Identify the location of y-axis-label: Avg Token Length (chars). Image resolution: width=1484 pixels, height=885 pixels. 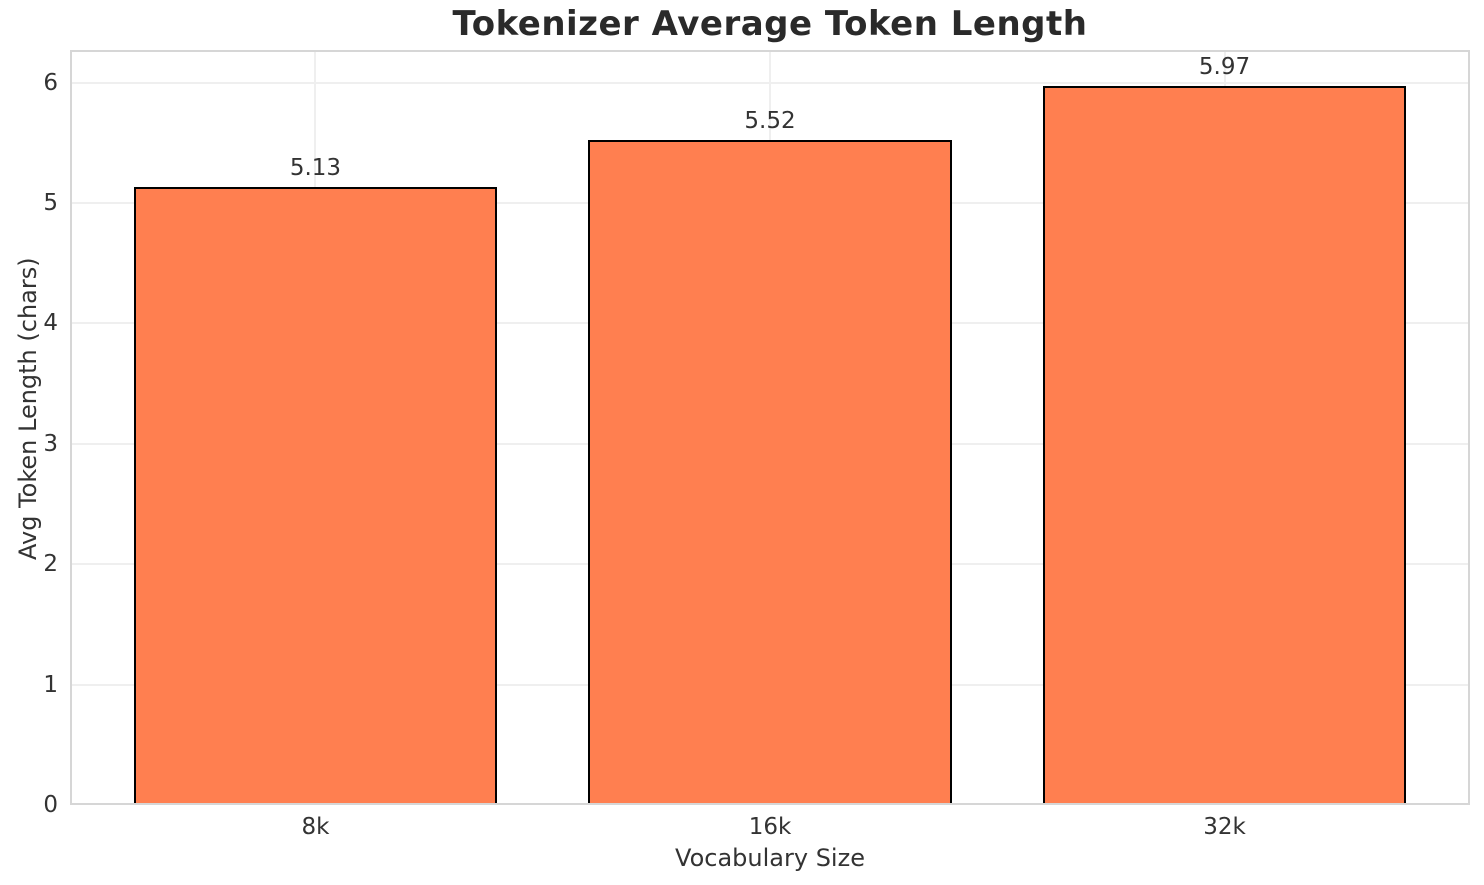
(28, 408).